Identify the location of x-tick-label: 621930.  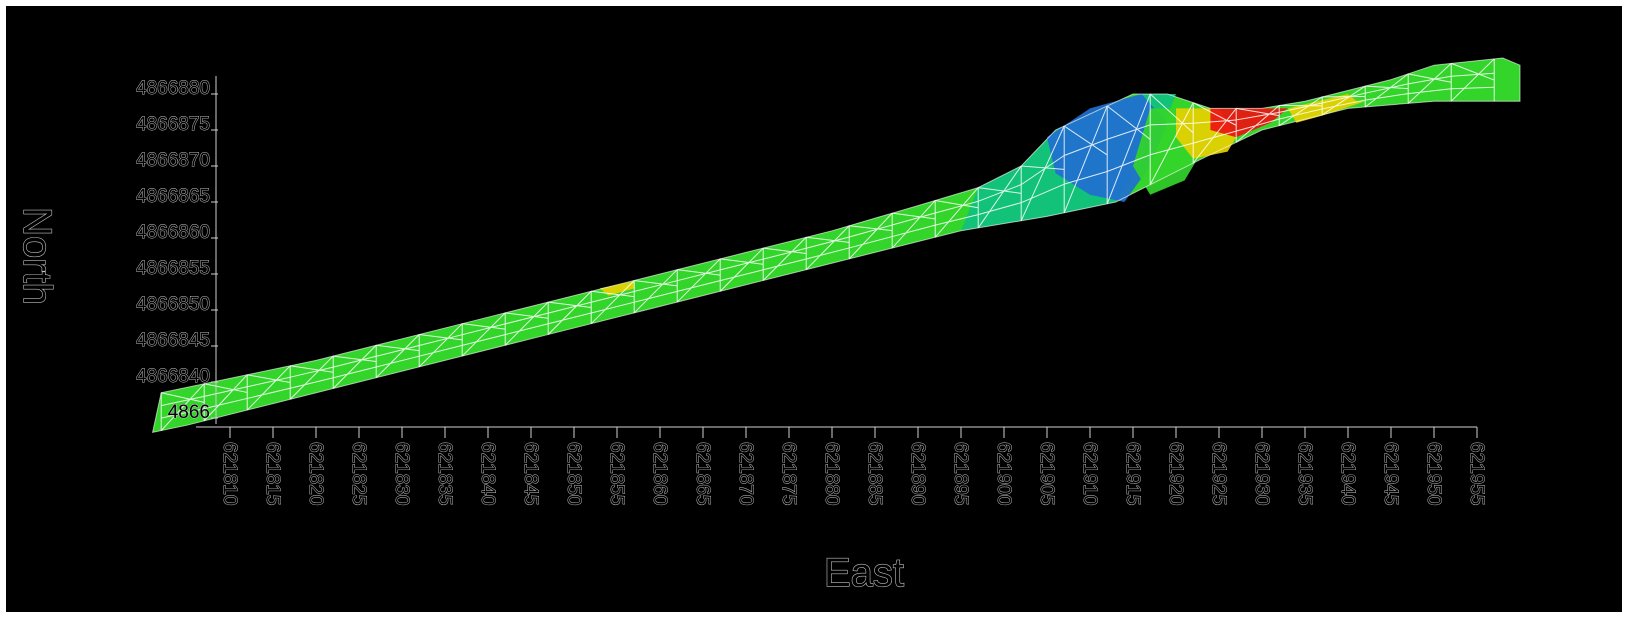
(1261, 473).